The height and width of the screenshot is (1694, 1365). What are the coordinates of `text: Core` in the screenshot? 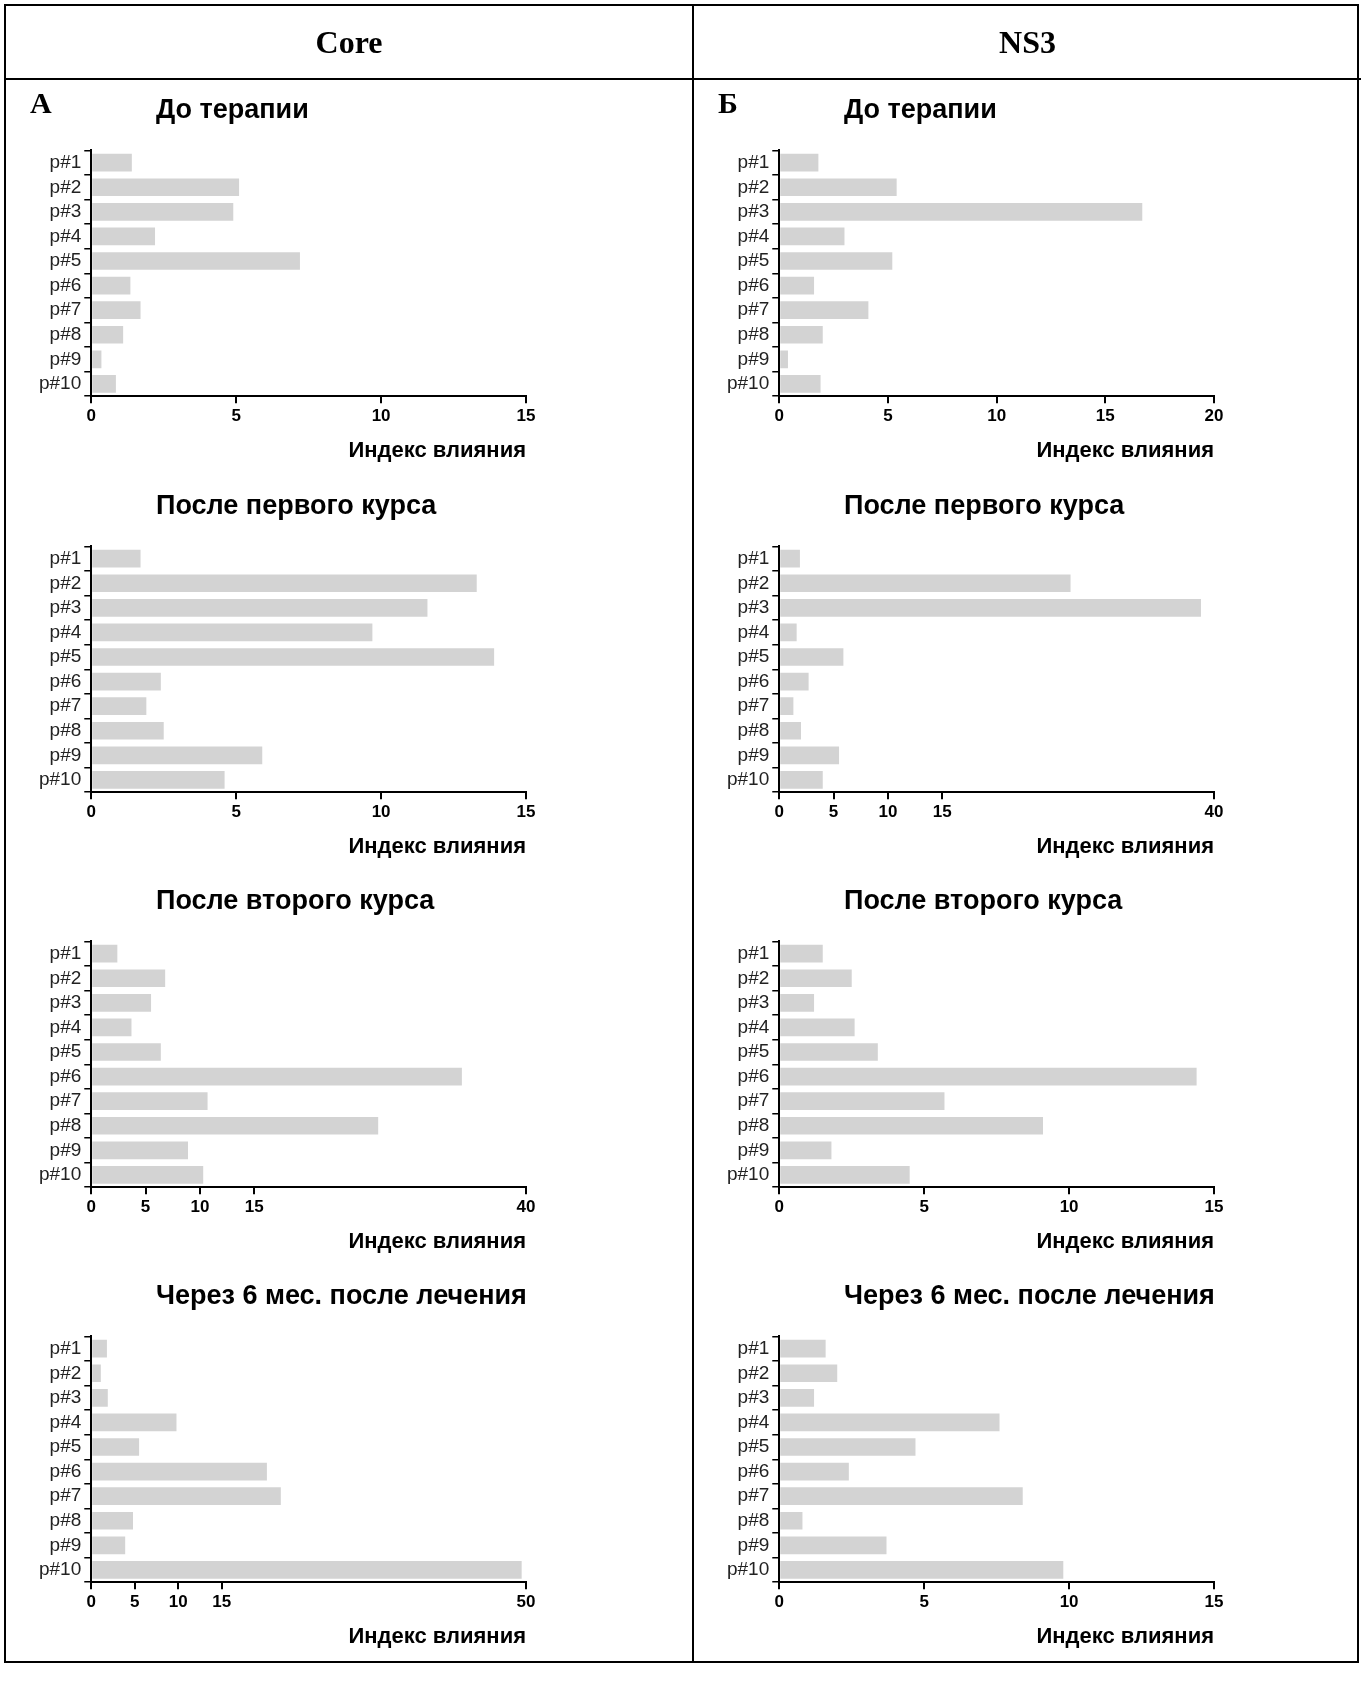 It's located at (349, 43).